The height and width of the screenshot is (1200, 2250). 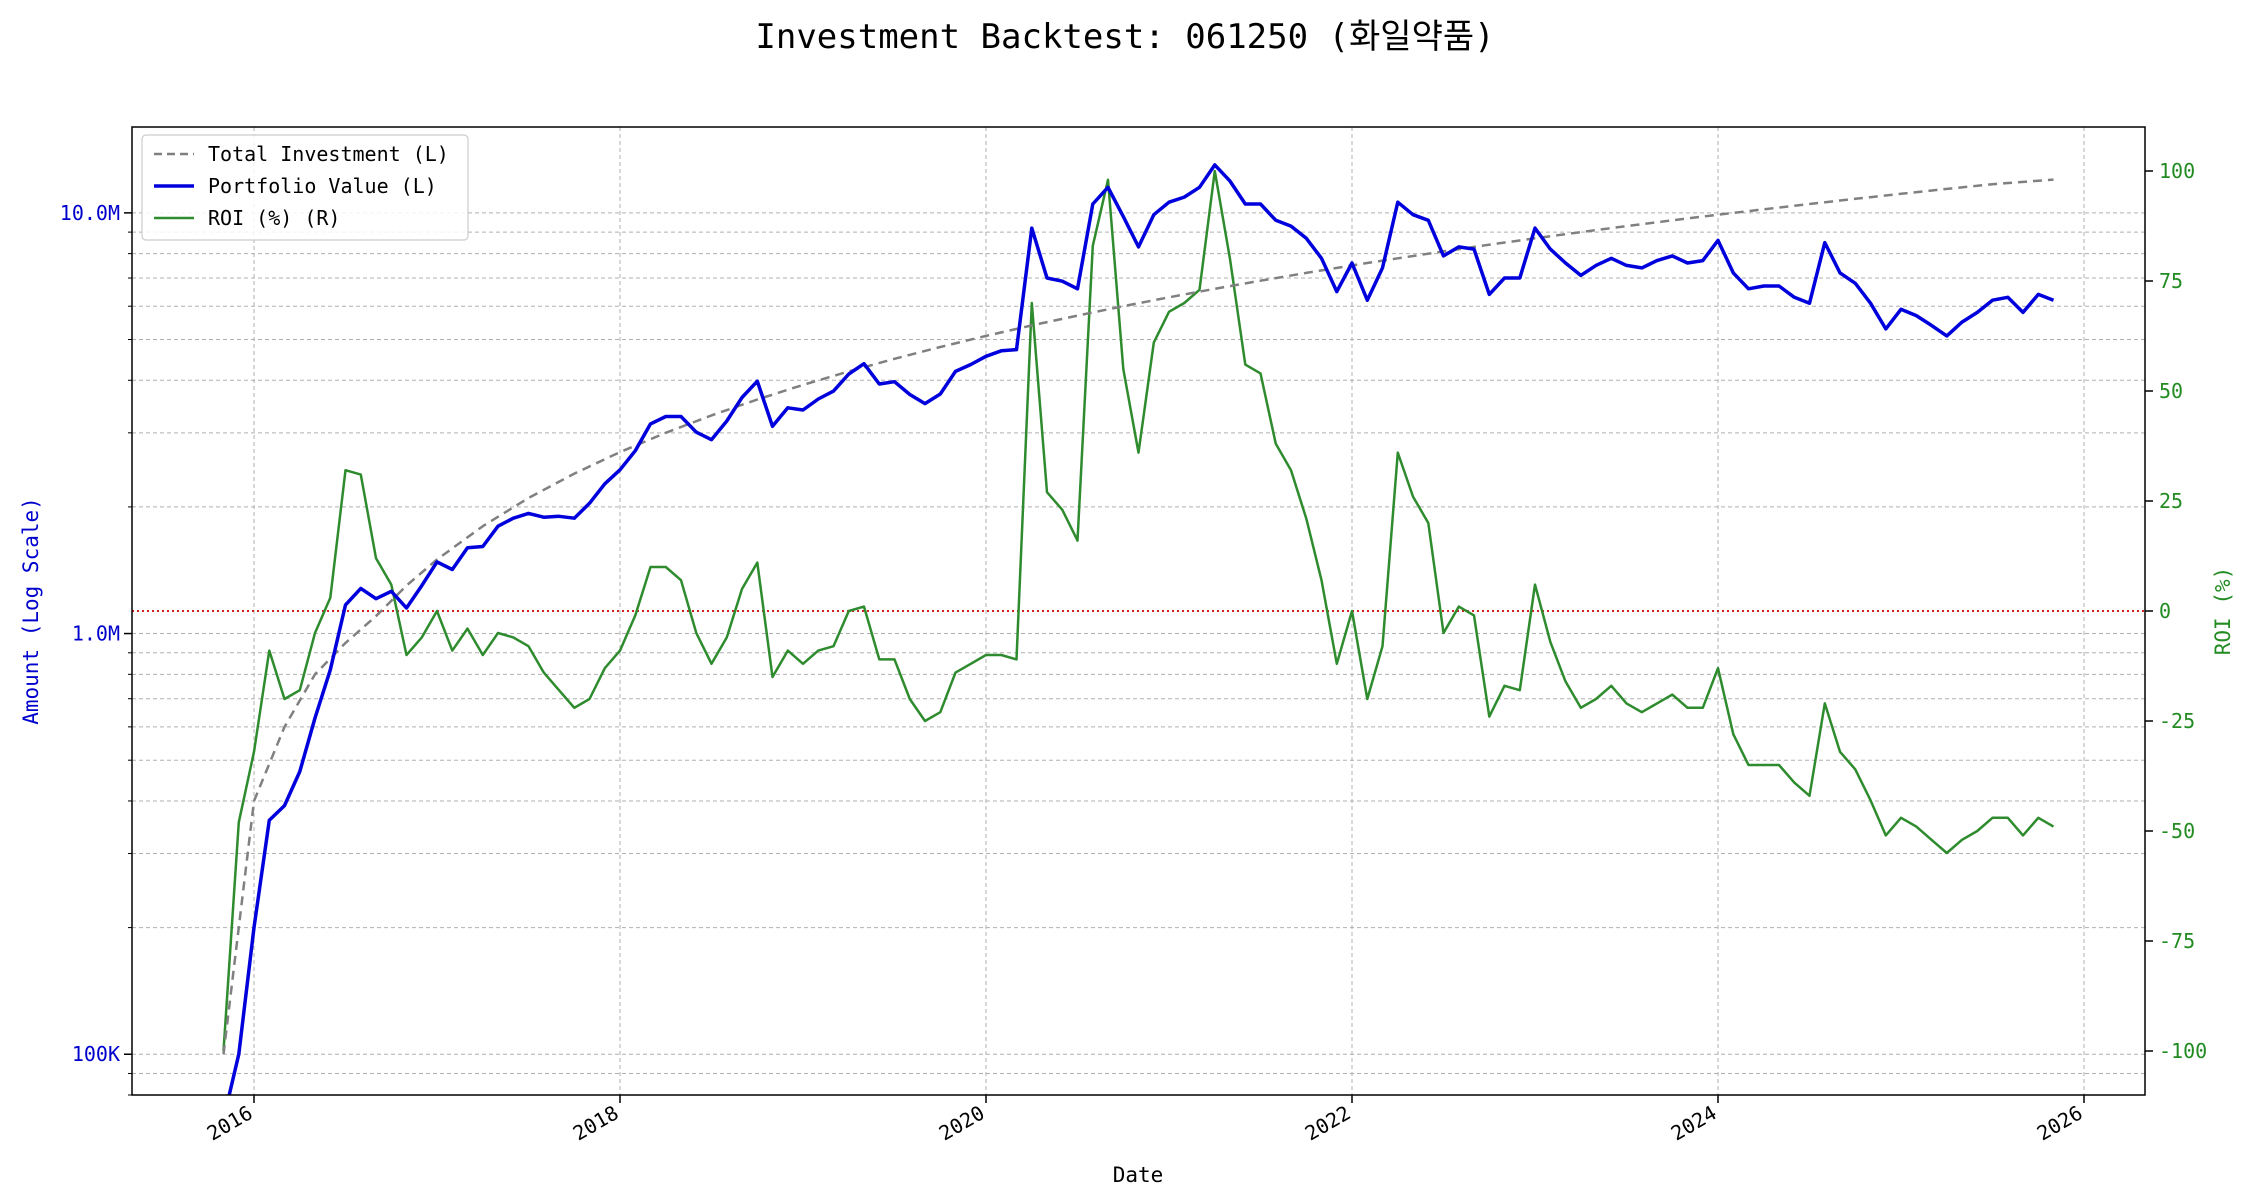 I want to click on left-axis-ticks: 10.0M 1.0M 100K, so click(x=96, y=648).